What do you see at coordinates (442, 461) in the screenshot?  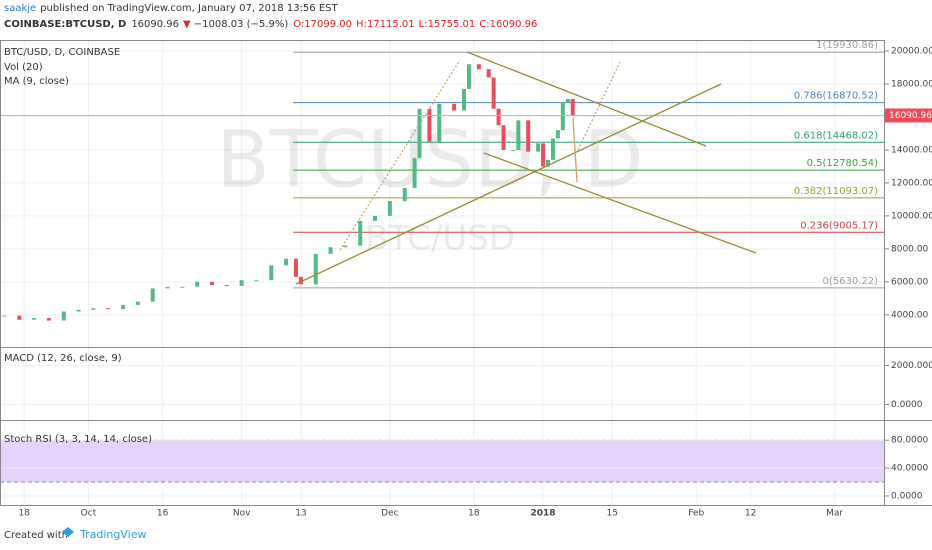 I see `band` at bounding box center [442, 461].